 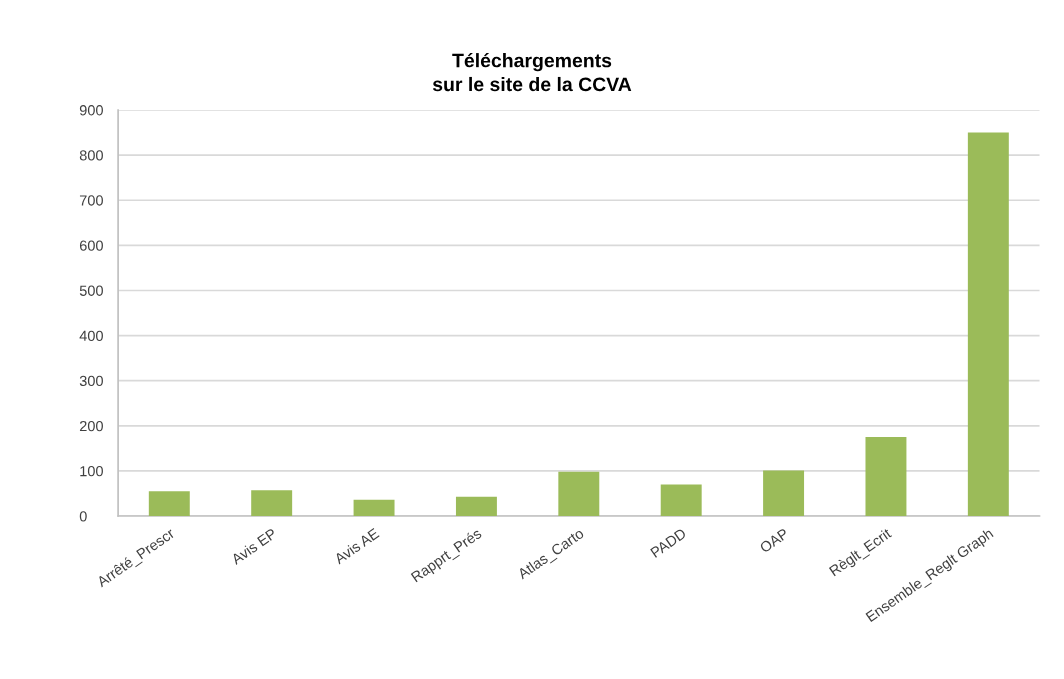 I want to click on y-tick-label: 800, so click(x=91, y=155).